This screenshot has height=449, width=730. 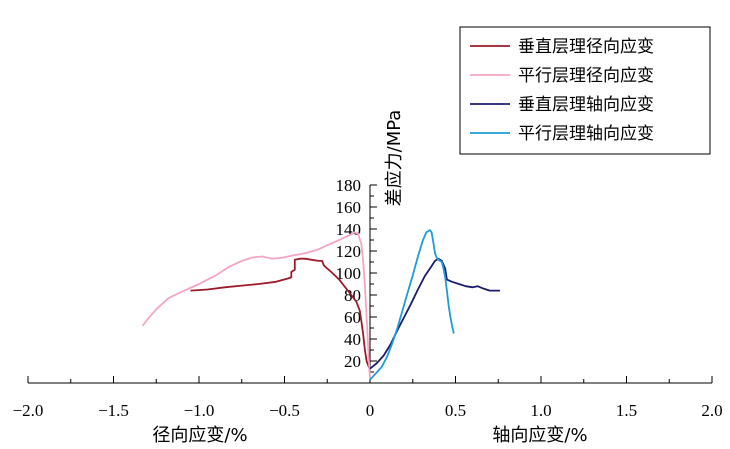 What do you see at coordinates (349, 273) in the screenshot?
I see `y-tick-label: 100` at bounding box center [349, 273].